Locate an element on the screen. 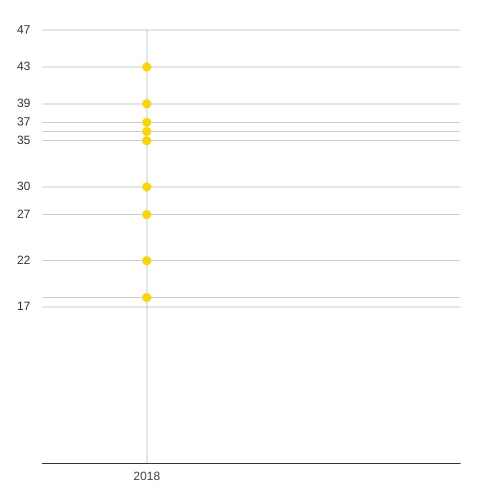 The width and height of the screenshot is (500, 500). y-tick-label: 39 is located at coordinates (23, 103).